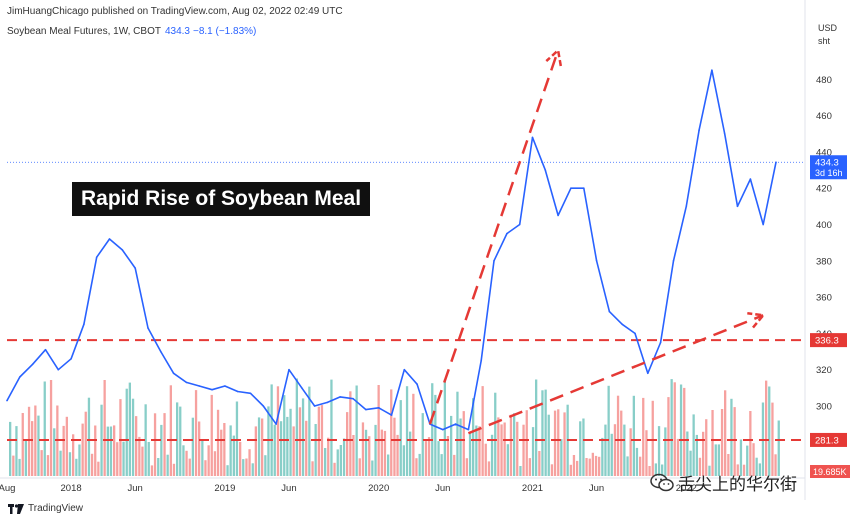 The height and width of the screenshot is (522, 863). Describe the element at coordinates (824, 41) in the screenshot. I see `unit-label: sht` at that location.